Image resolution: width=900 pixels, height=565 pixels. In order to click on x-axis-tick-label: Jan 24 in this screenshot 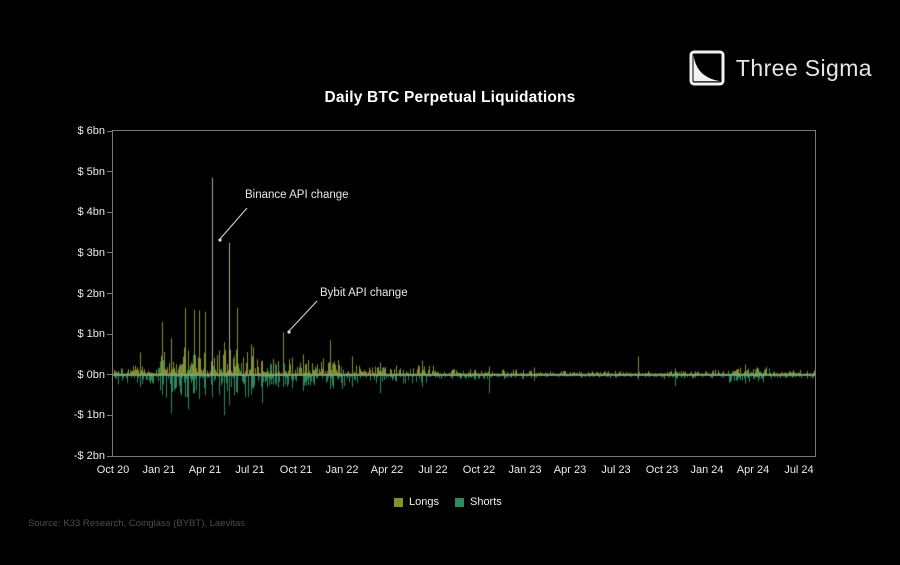, I will do `click(707, 470)`.